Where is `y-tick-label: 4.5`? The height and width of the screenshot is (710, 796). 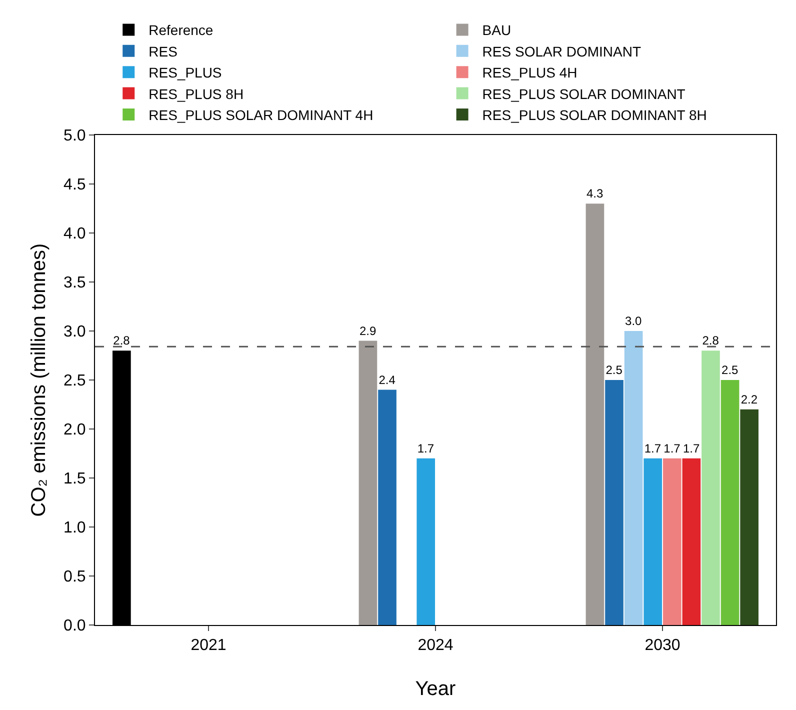
y-tick-label: 4.5 is located at coordinates (75, 185).